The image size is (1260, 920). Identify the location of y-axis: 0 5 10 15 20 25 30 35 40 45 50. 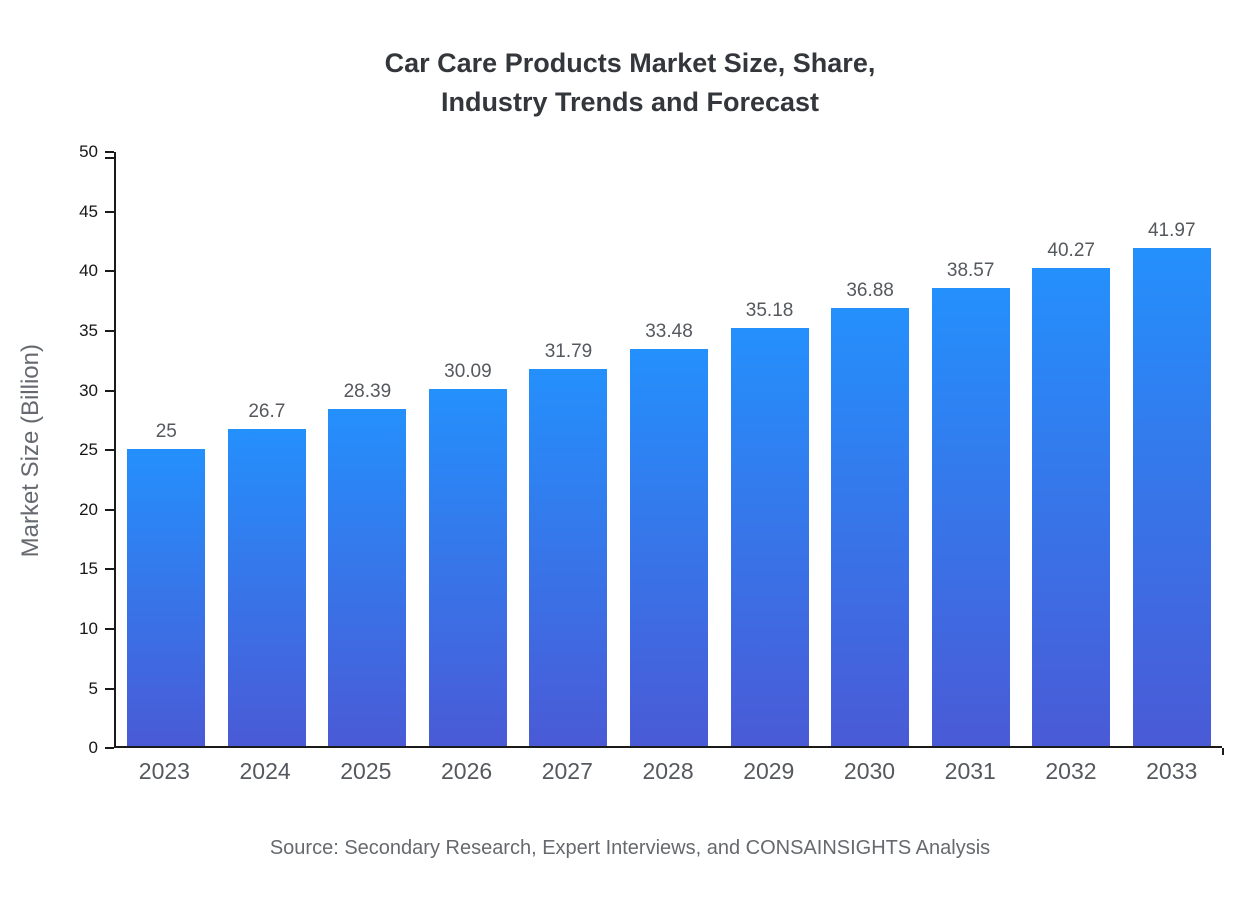
(83, 450).